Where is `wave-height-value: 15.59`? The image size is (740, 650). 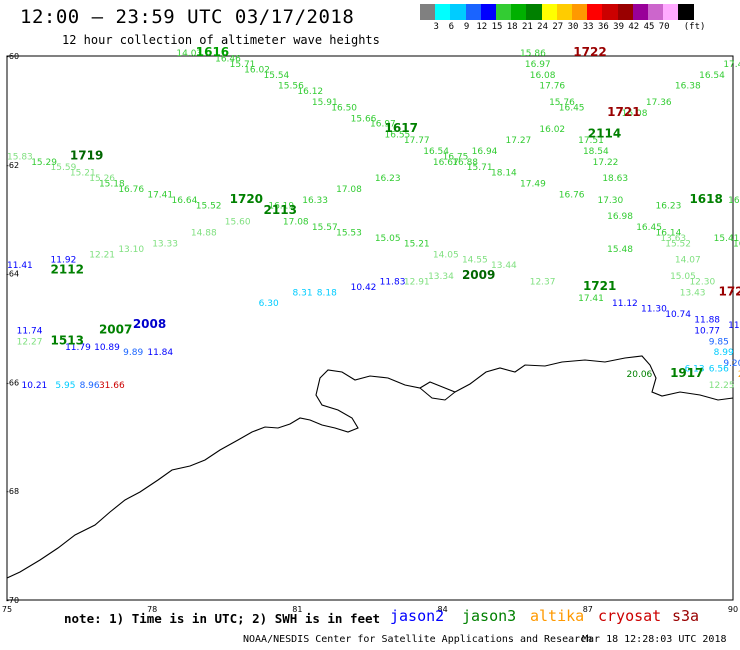
wave-height-value: 15.59 is located at coordinates (64, 168).